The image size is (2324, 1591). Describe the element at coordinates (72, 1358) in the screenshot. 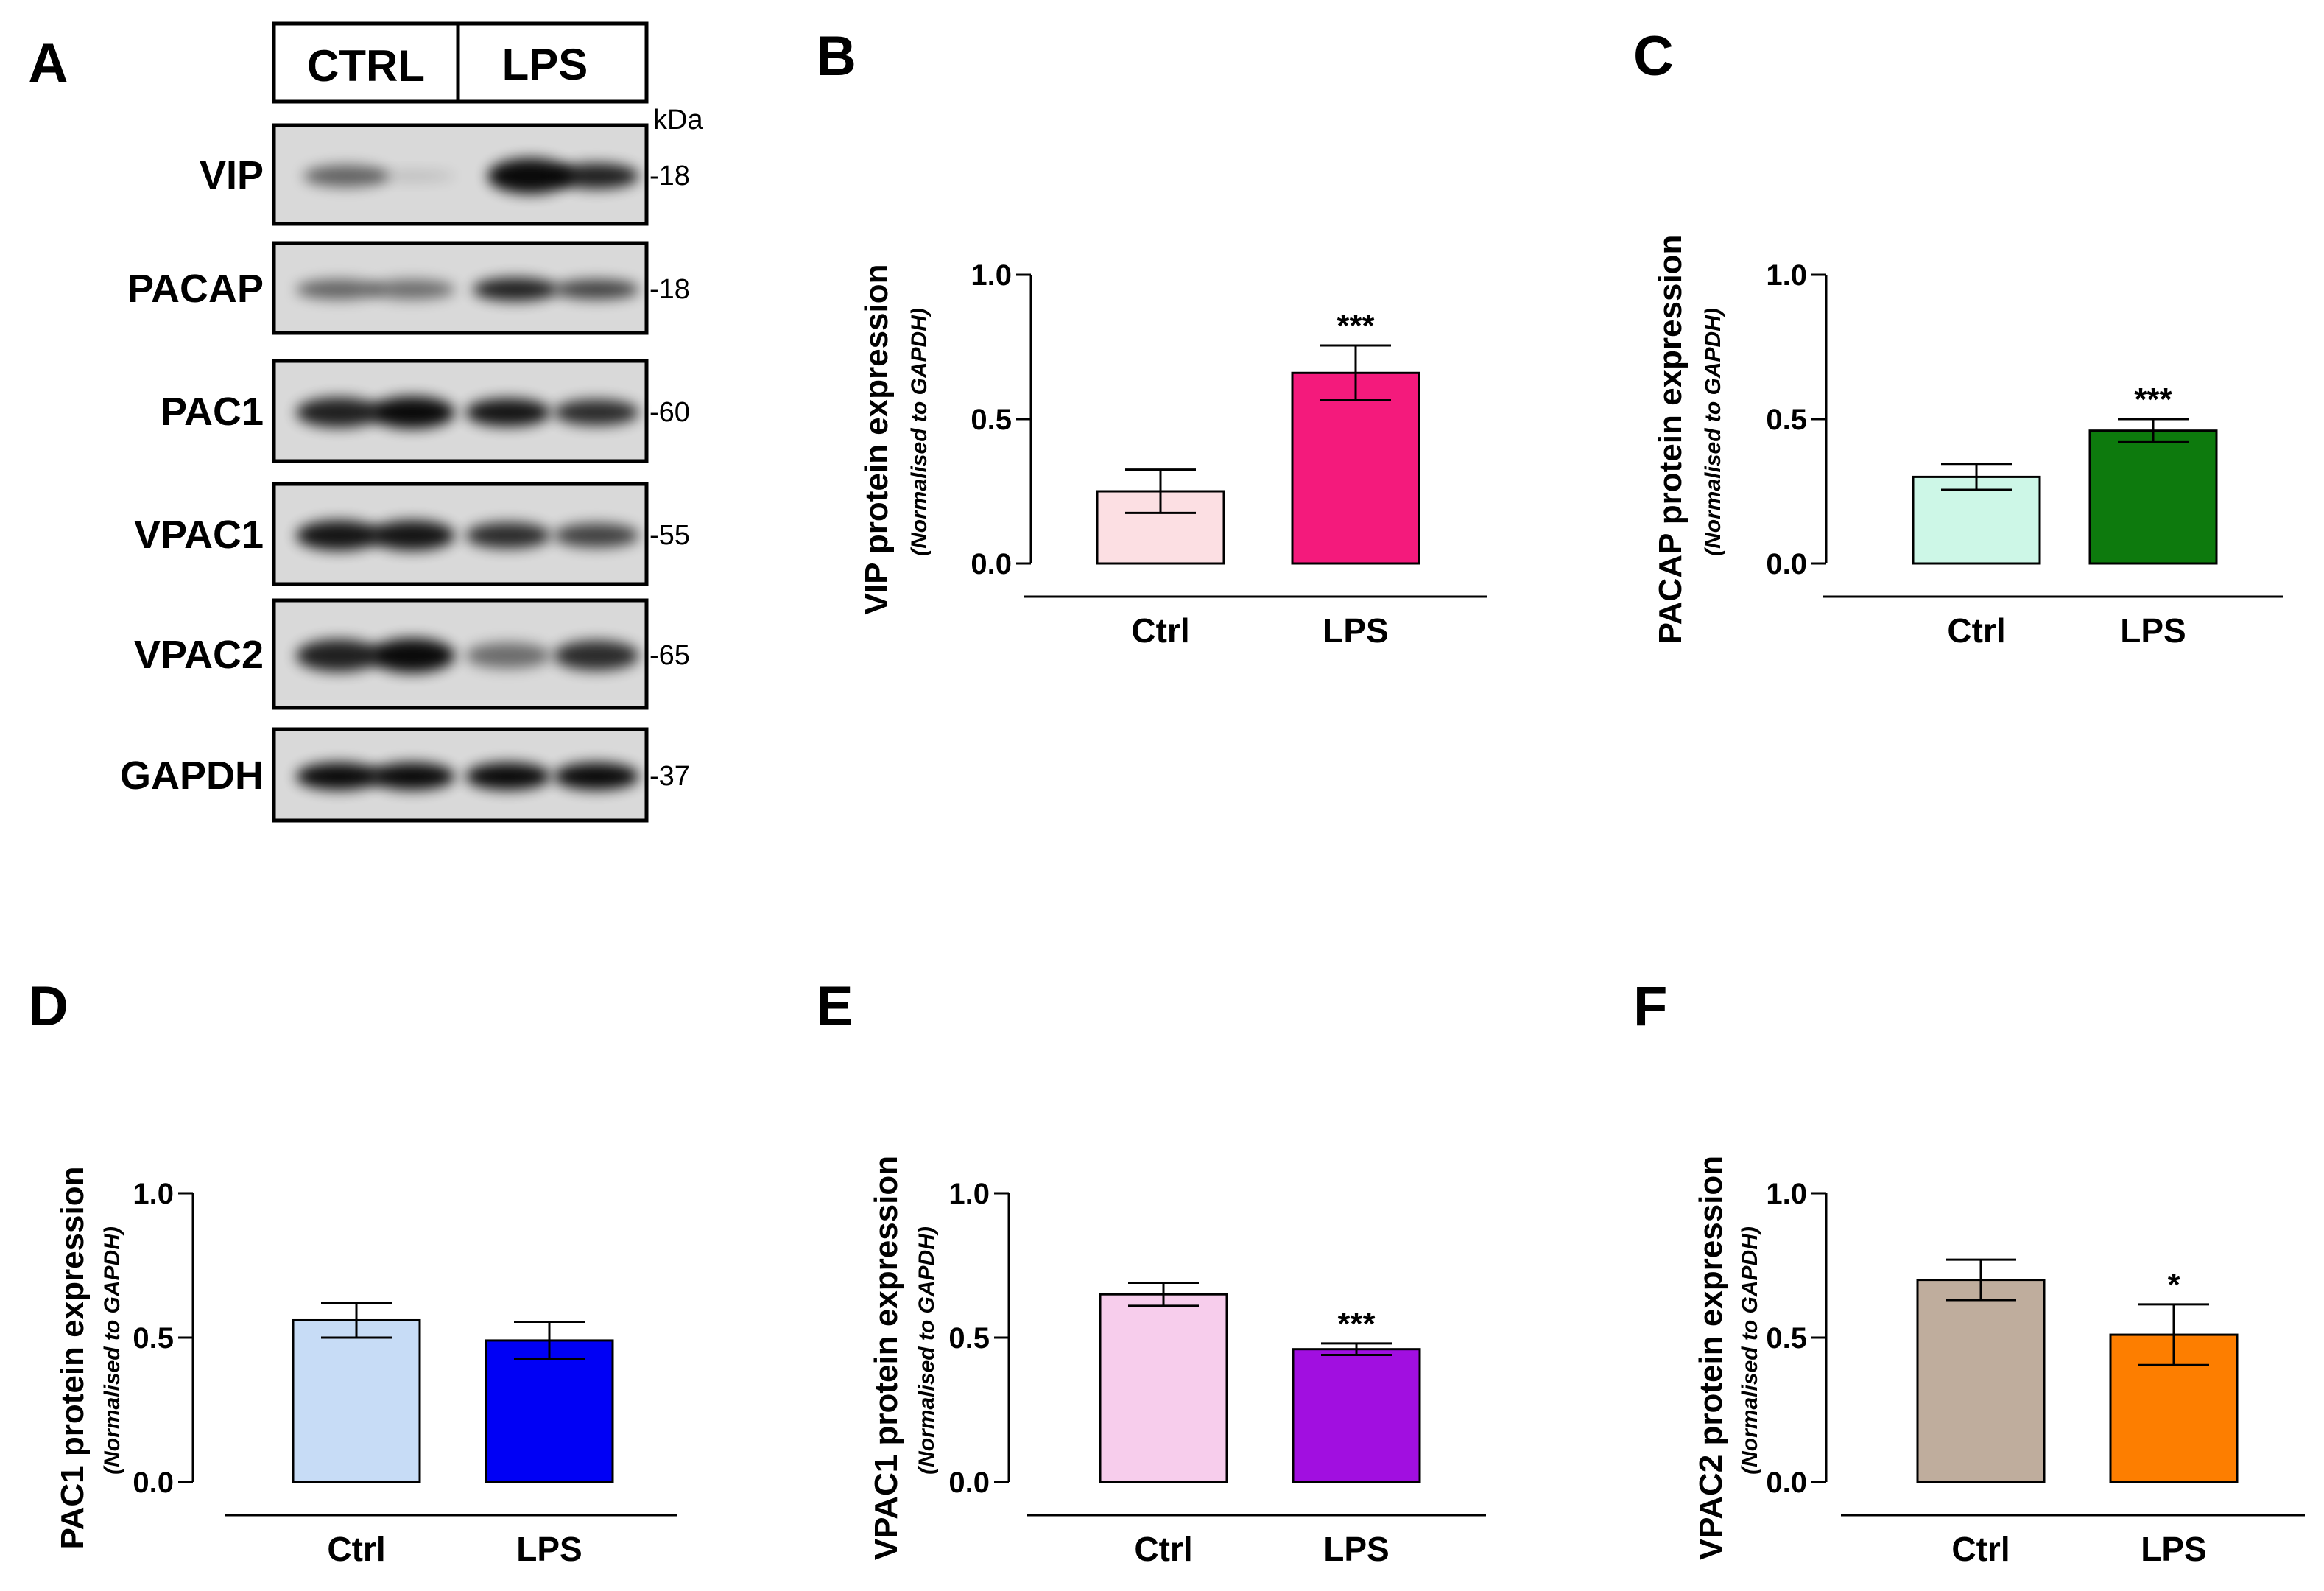

I see `y-axis-title: PAC1 protein expression` at that location.